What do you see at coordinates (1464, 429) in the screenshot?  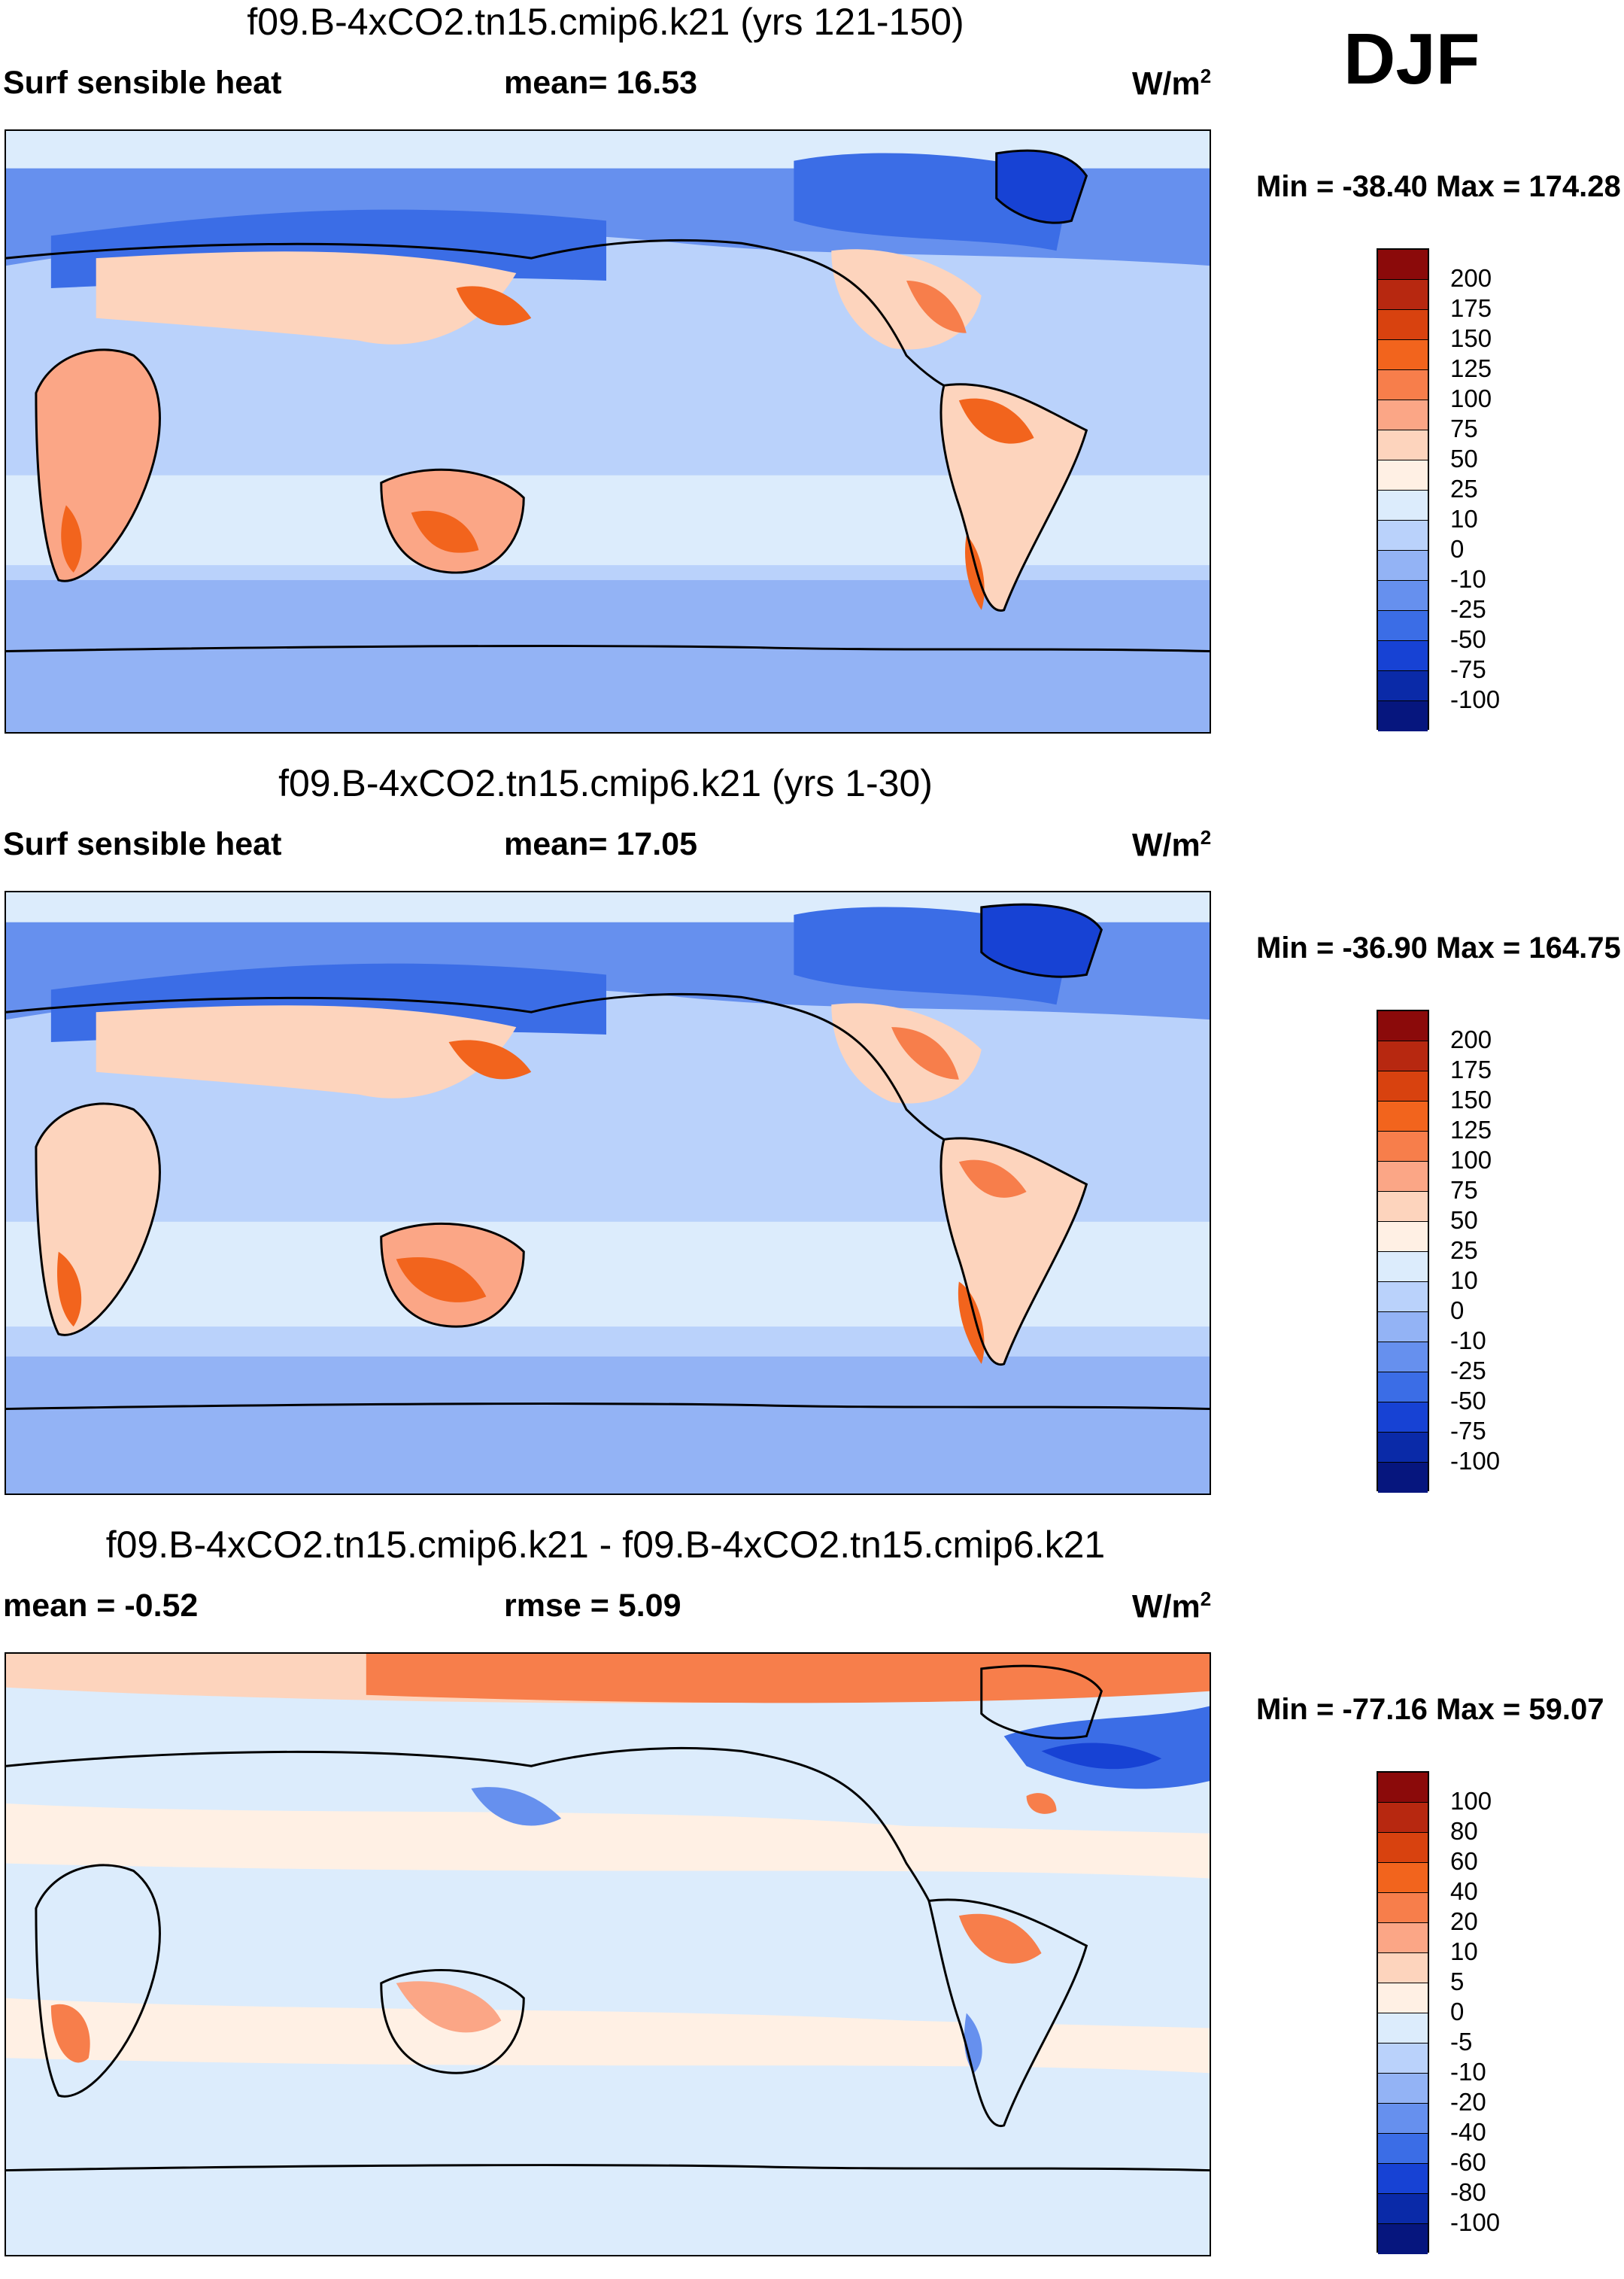 I see `colorbar-tick-label: 75` at bounding box center [1464, 429].